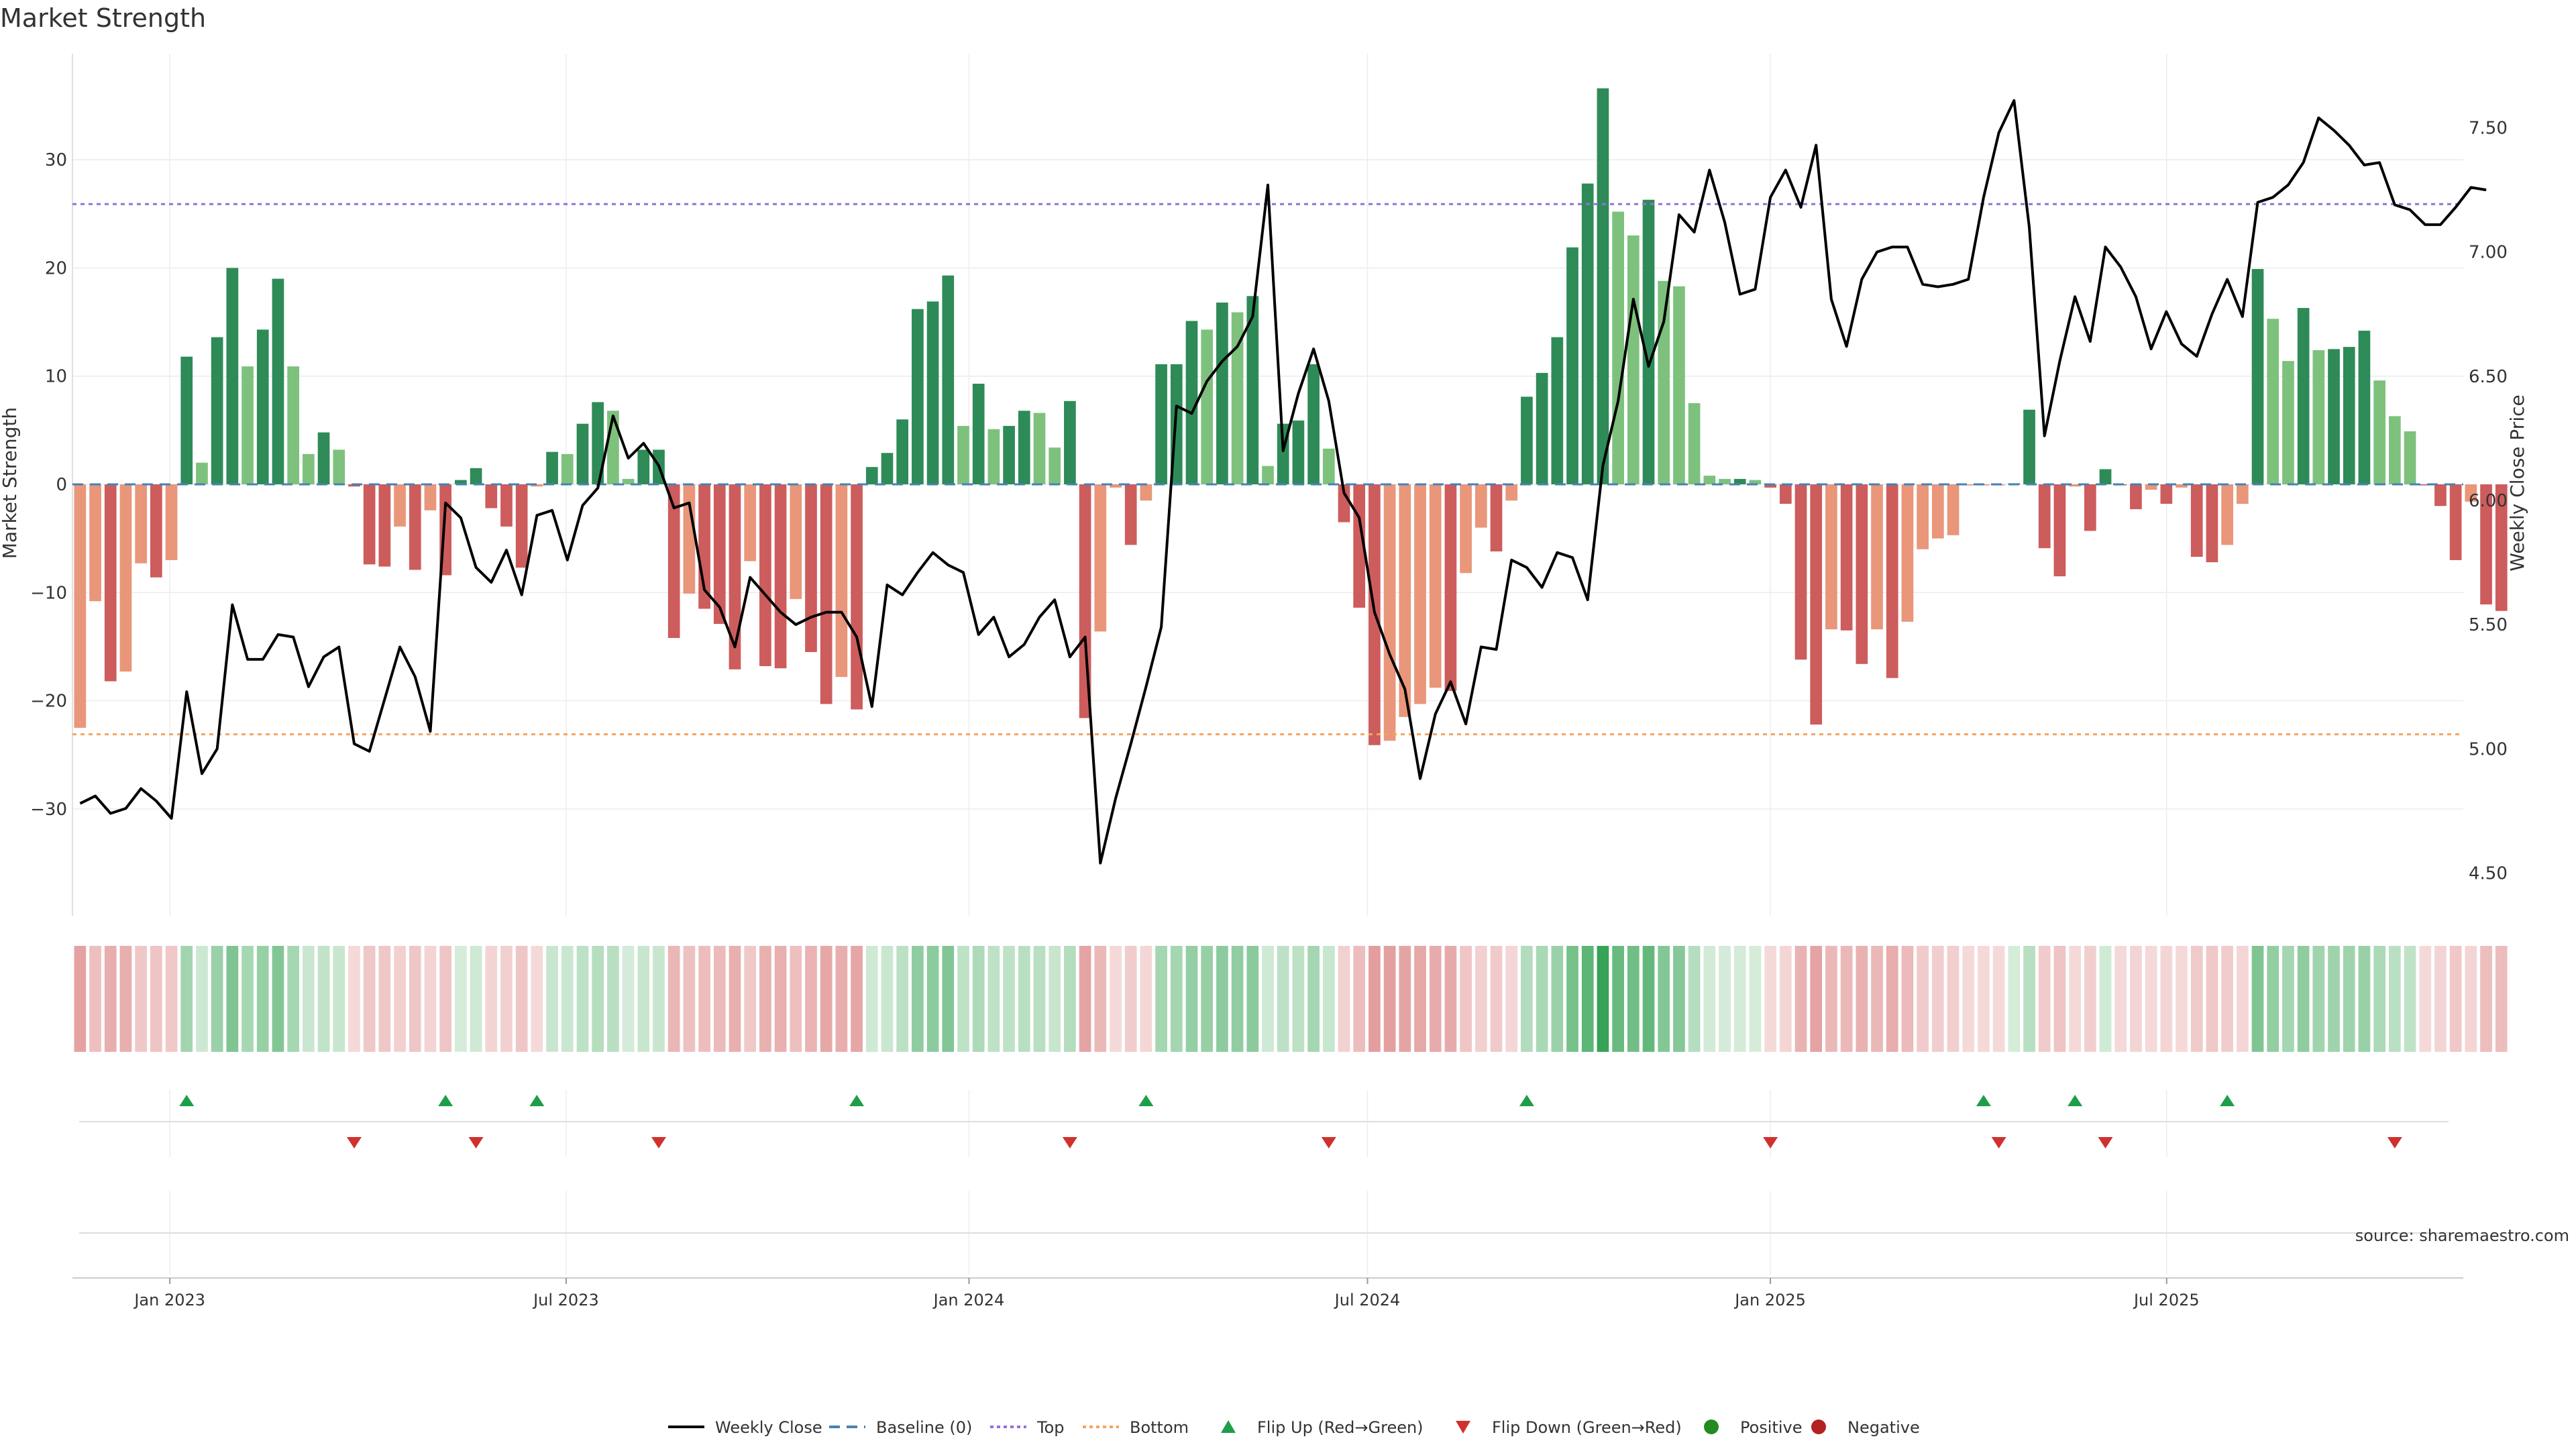  What do you see at coordinates (1322, 1427) in the screenshot?
I see `legend-item: Flip Up (Red→Green)` at bounding box center [1322, 1427].